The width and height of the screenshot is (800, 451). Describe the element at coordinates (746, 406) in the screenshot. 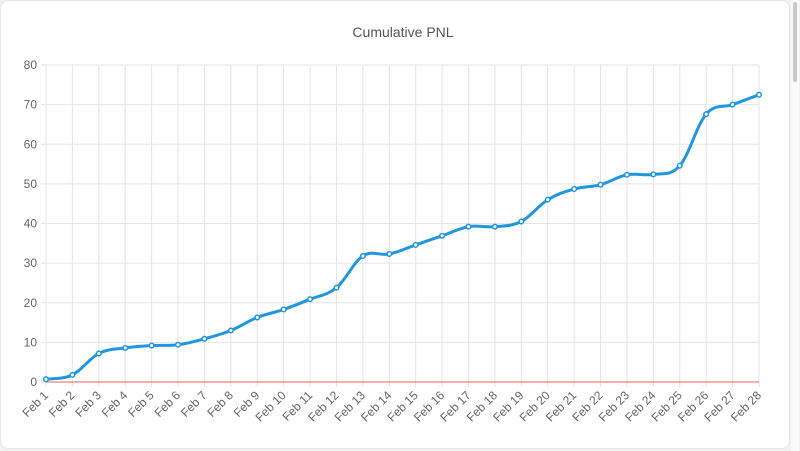

I see `x-tick-label: Feb 28` at that location.